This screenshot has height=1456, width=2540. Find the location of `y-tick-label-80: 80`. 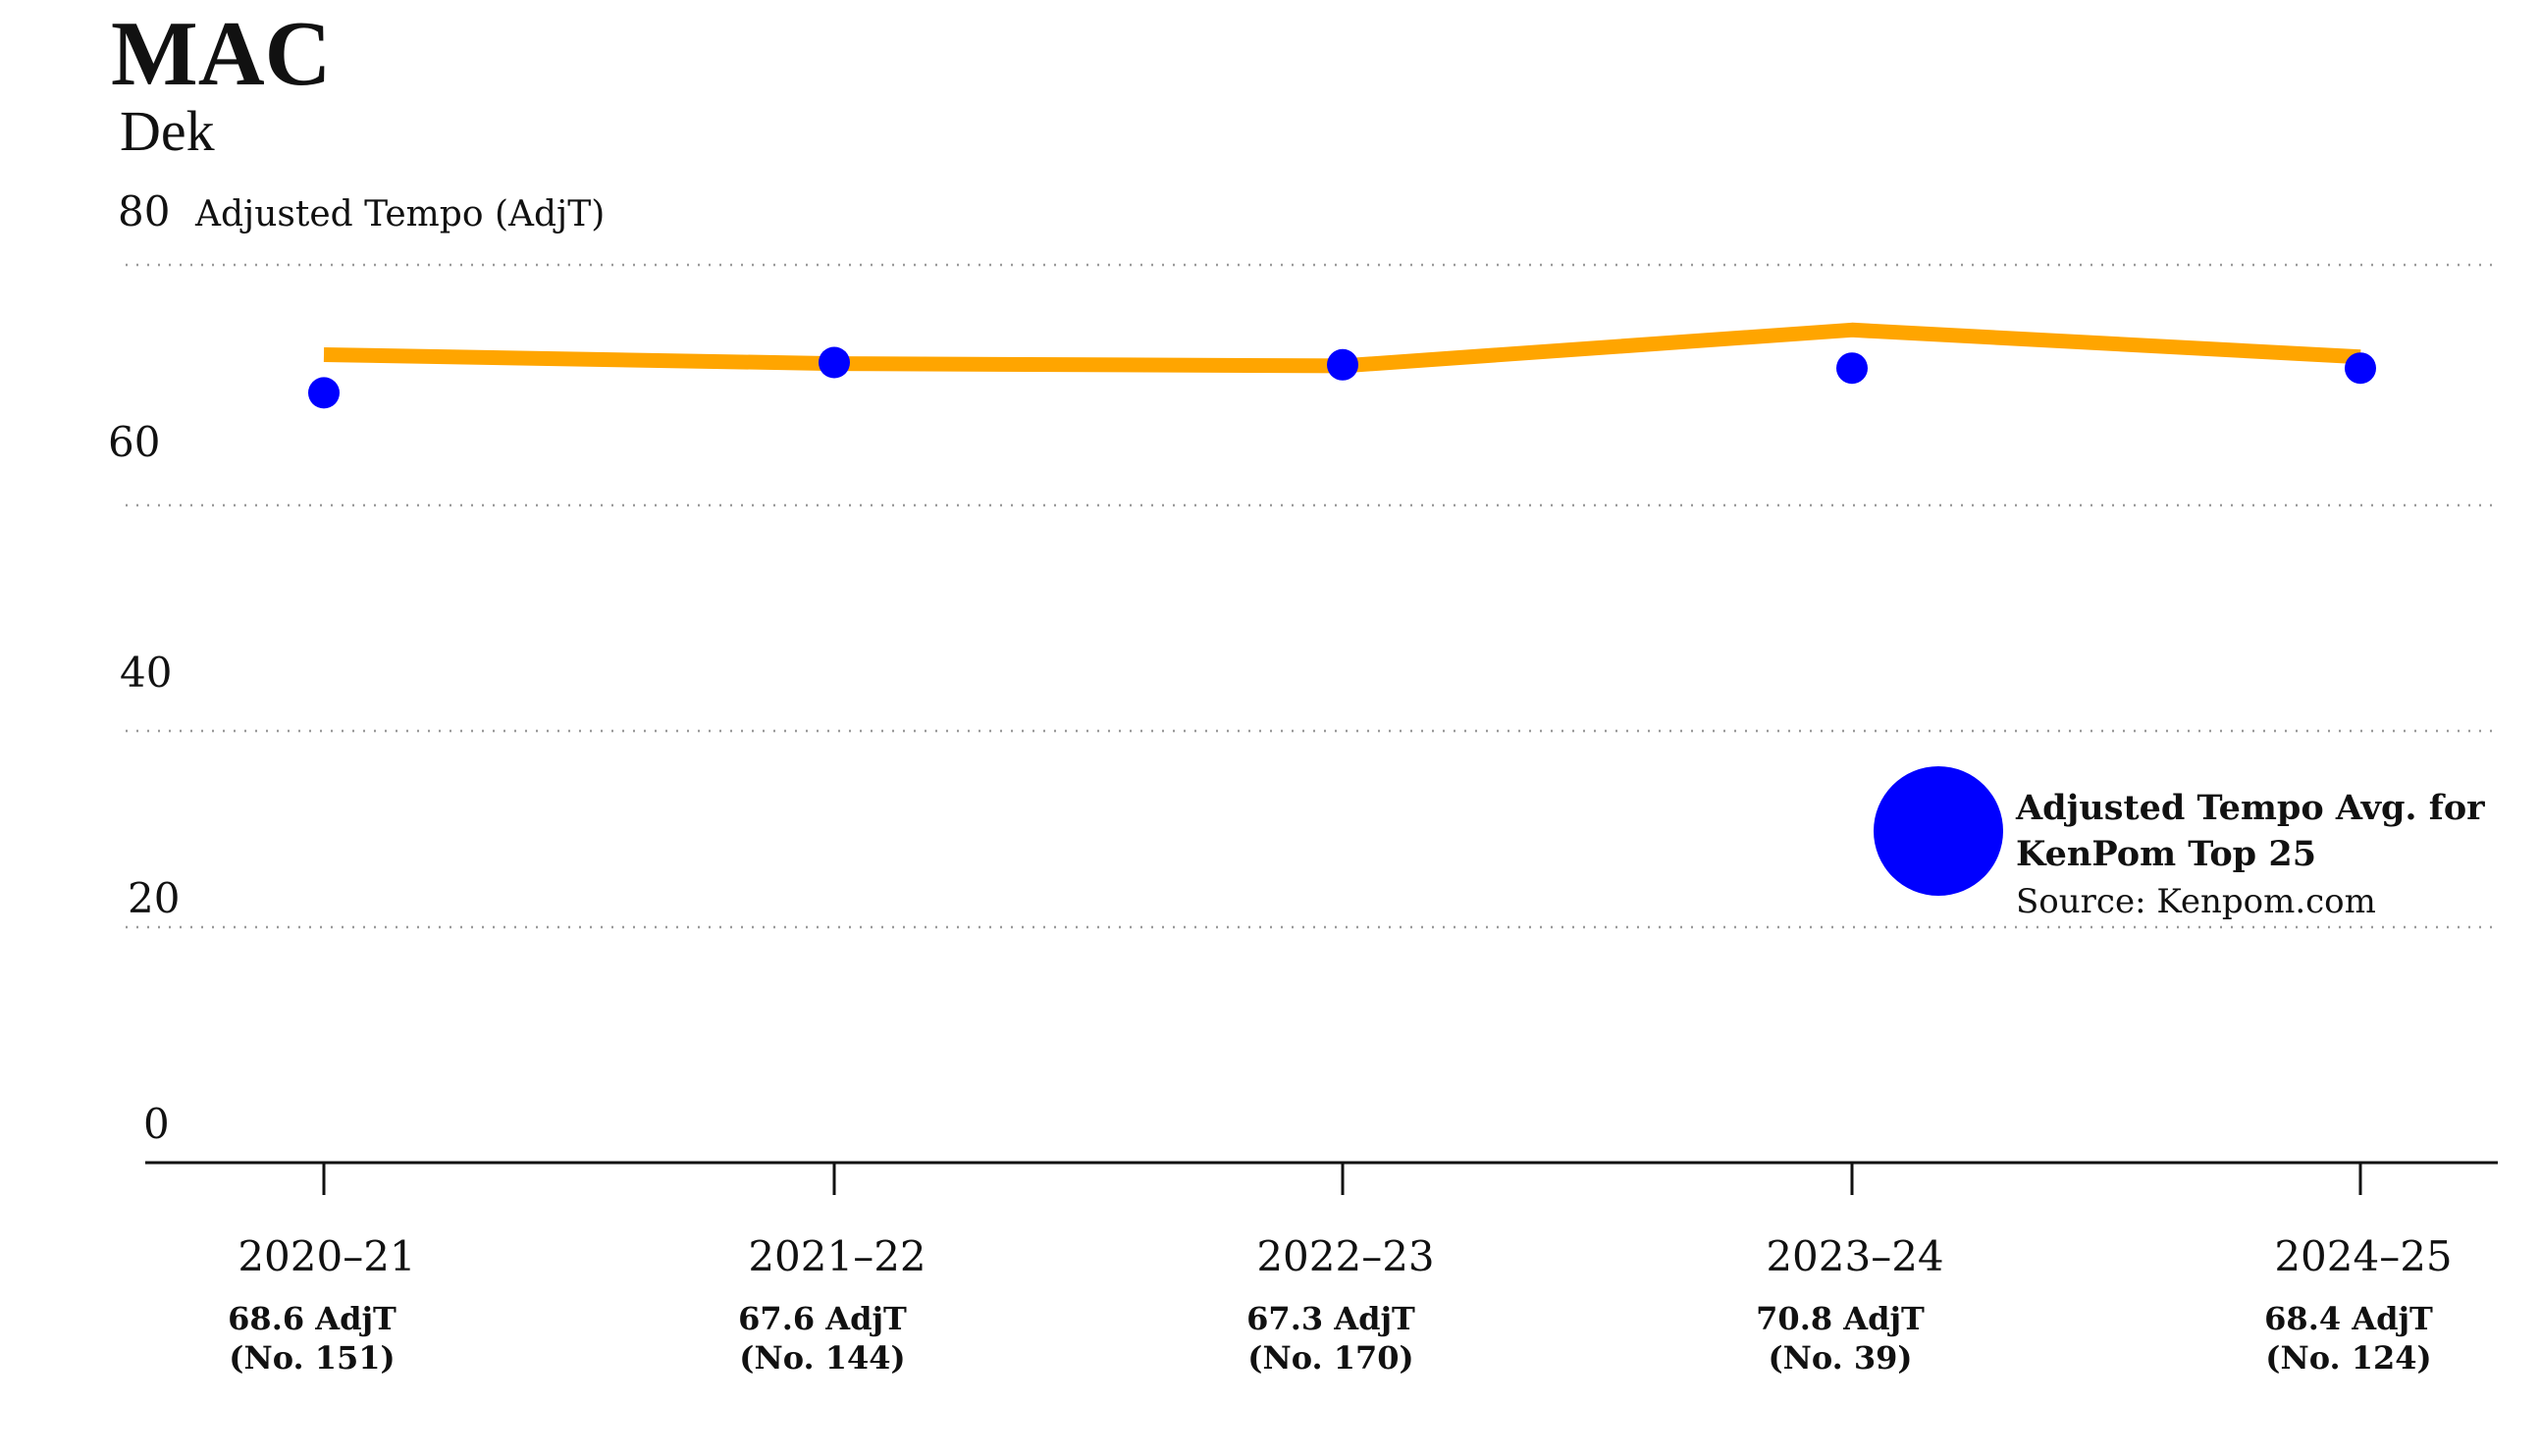

y-tick-label-80: 80 is located at coordinates (144, 211).